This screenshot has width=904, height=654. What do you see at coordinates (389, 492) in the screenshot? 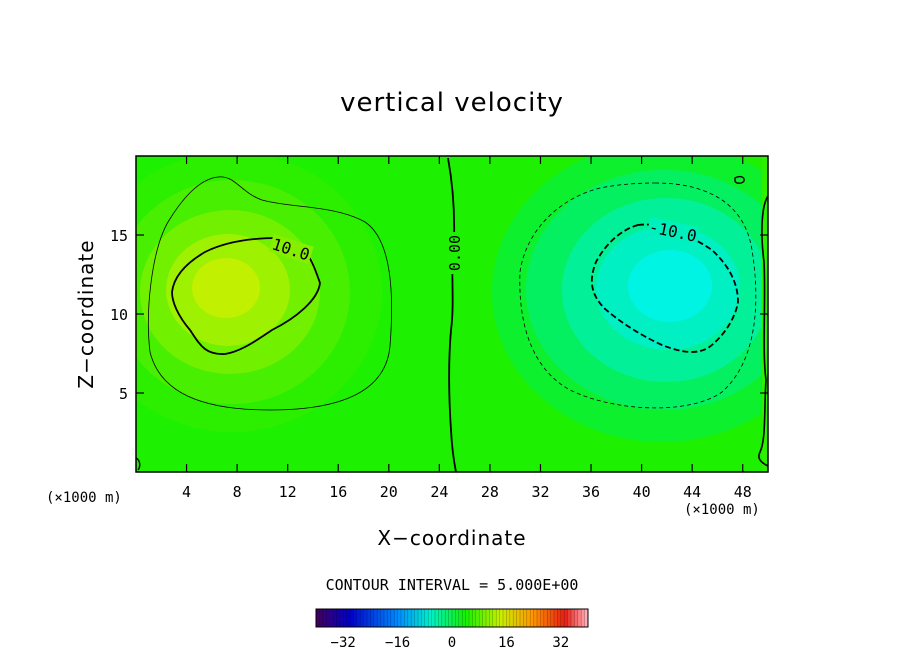
I see `x-tick-label: 20` at bounding box center [389, 492].